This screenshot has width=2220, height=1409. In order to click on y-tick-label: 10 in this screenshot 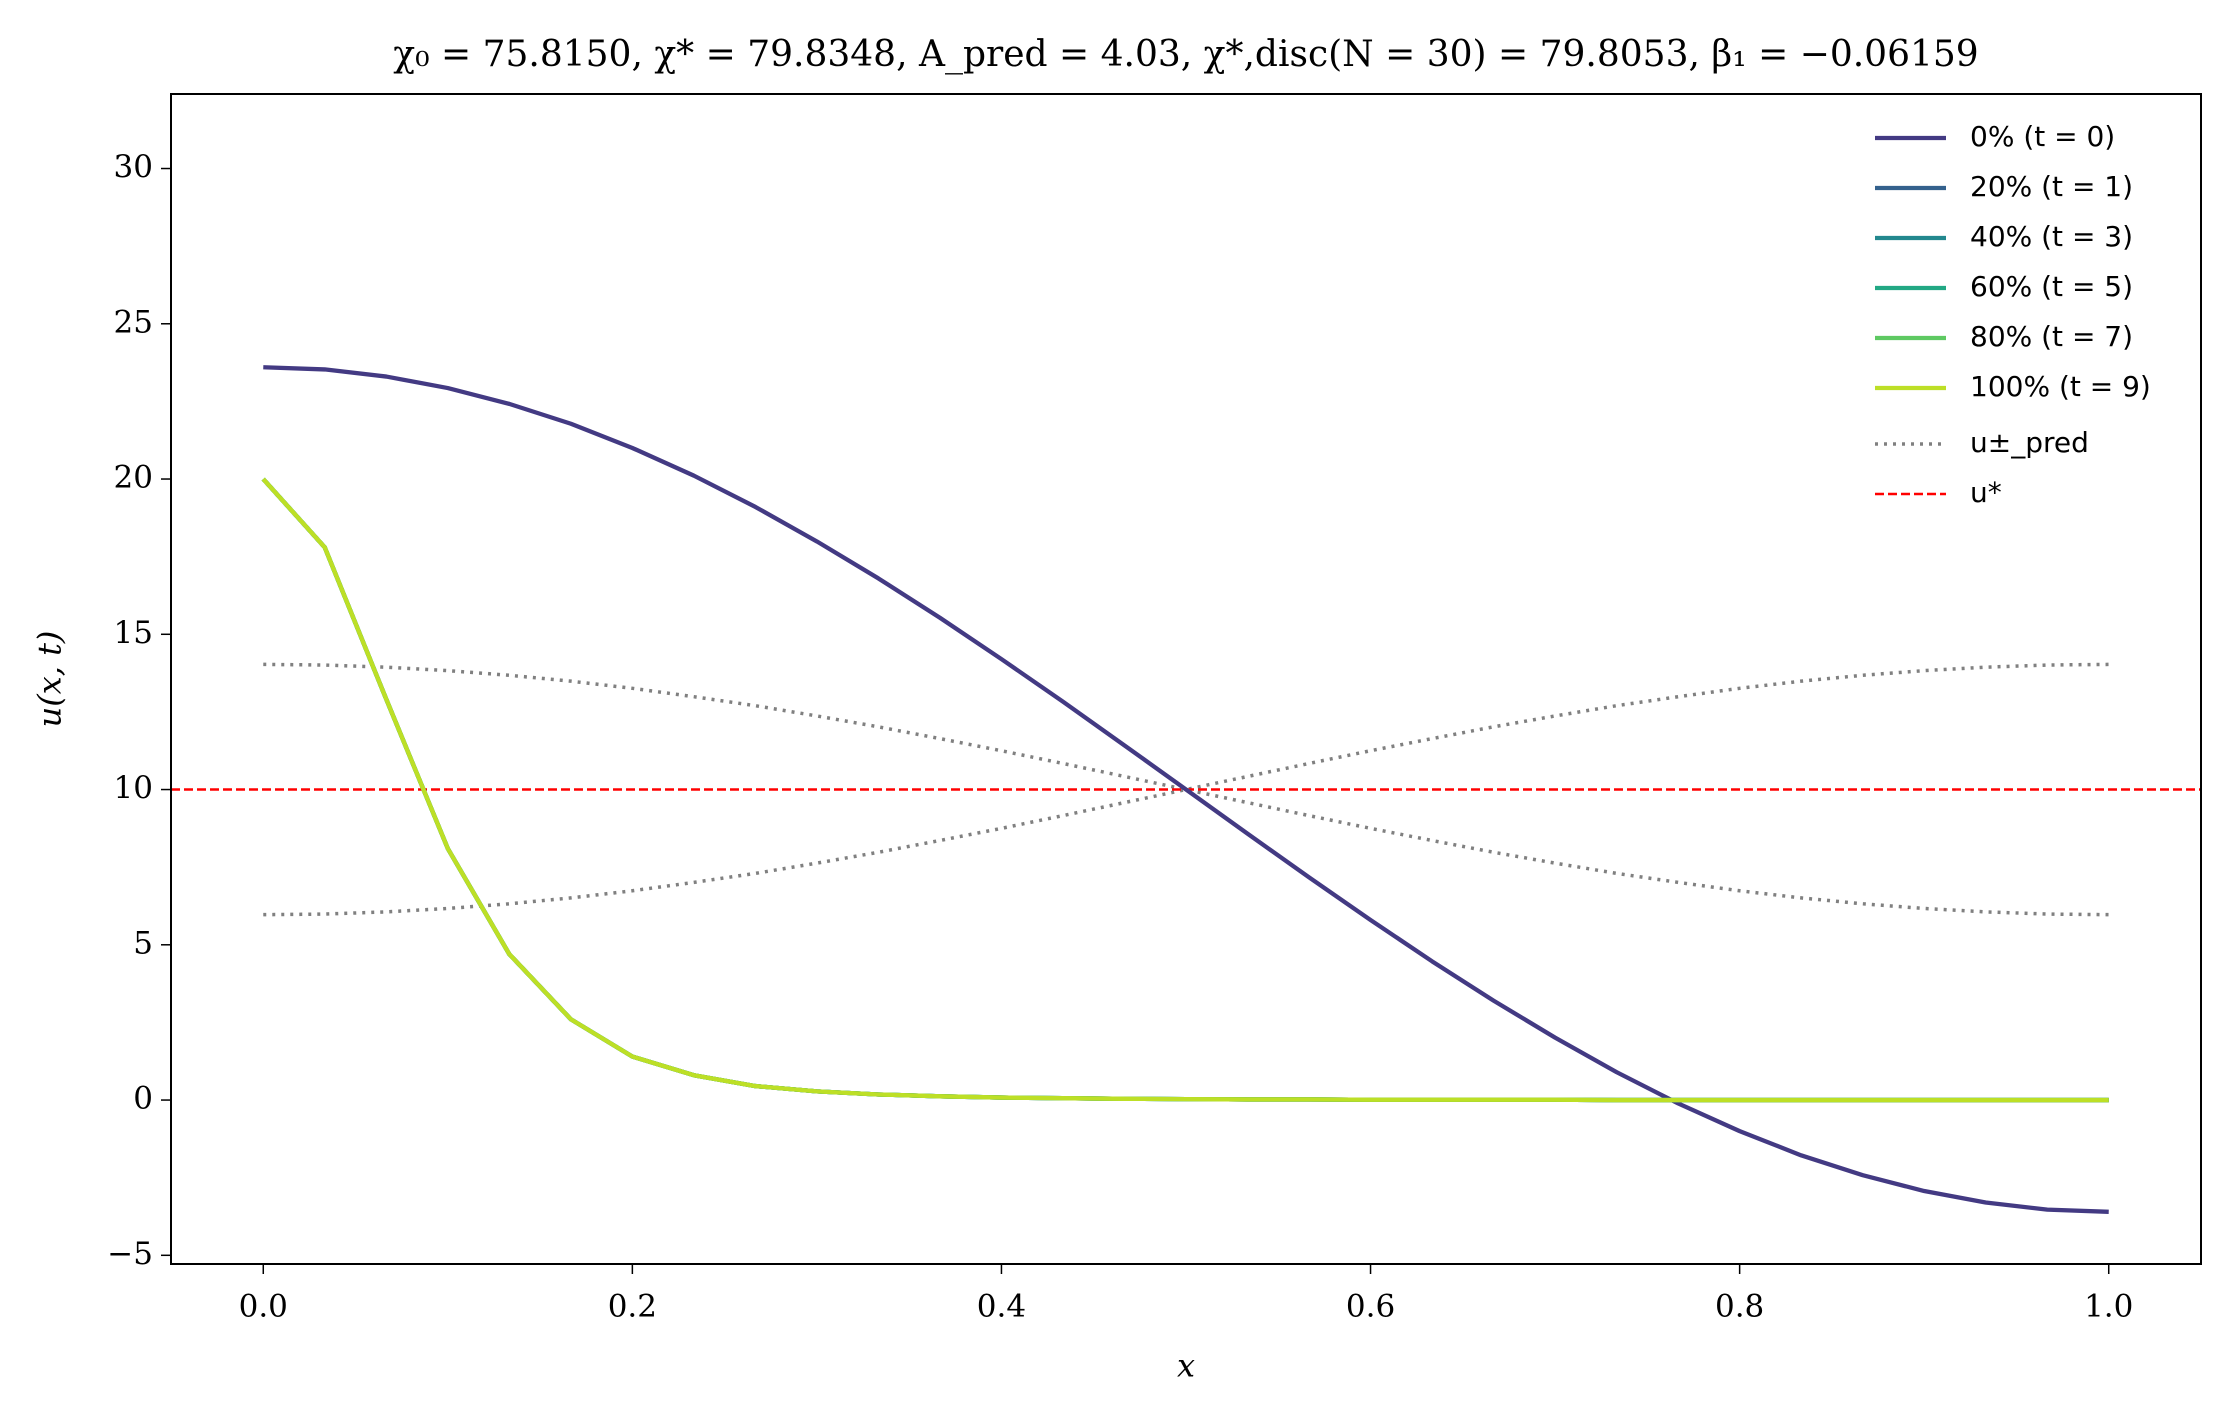, I will do `click(133, 788)`.